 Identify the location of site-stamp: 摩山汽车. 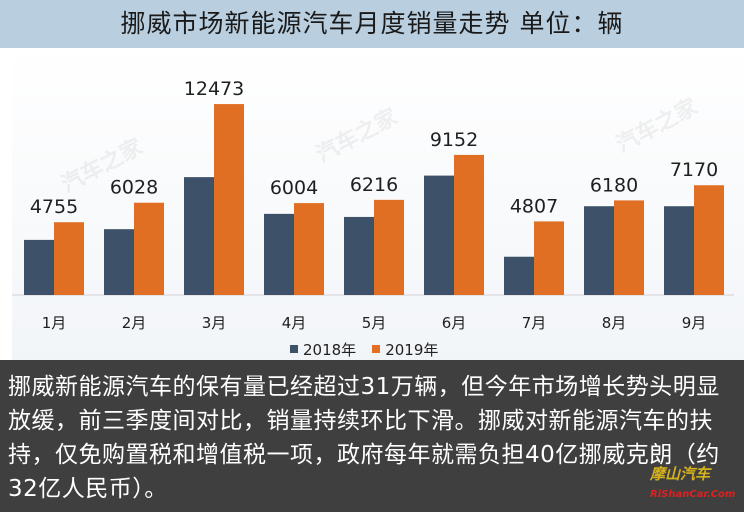
(680, 474).